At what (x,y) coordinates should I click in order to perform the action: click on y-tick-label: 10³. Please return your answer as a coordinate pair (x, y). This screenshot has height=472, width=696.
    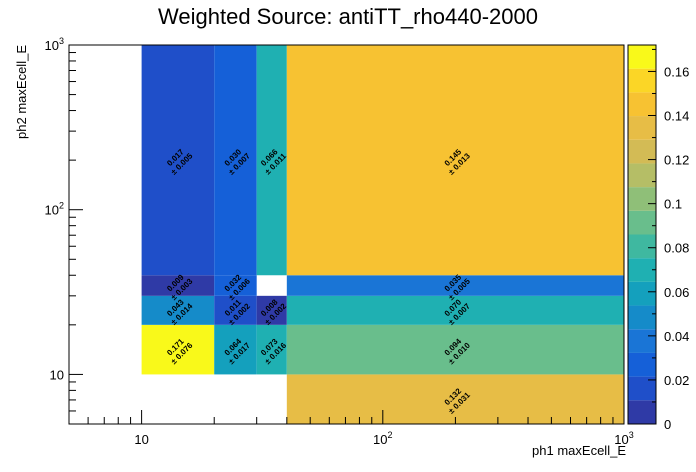
    Looking at the image, I should click on (54, 44).